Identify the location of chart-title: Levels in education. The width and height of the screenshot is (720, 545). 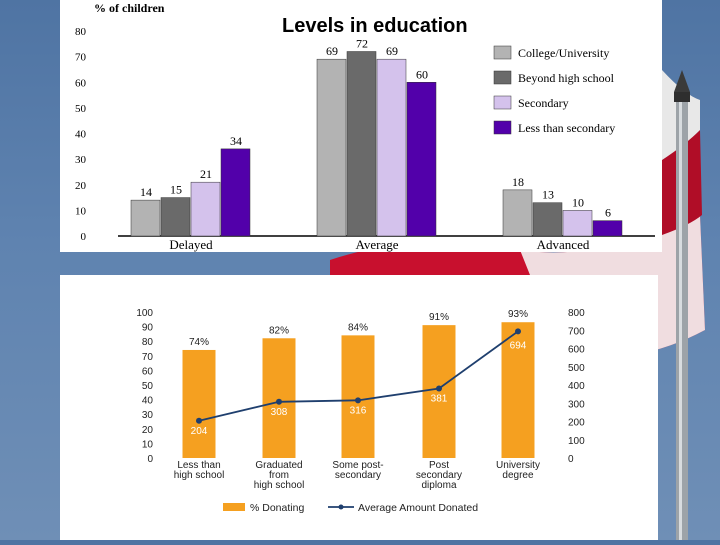
(375, 26).